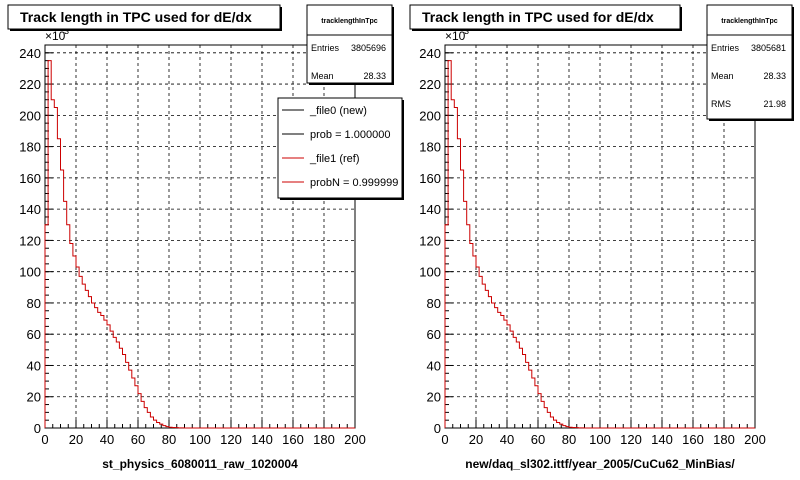 This screenshot has width=800, height=480. What do you see at coordinates (354, 183) in the screenshot?
I see `legend-label: probN = 0.999999` at bounding box center [354, 183].